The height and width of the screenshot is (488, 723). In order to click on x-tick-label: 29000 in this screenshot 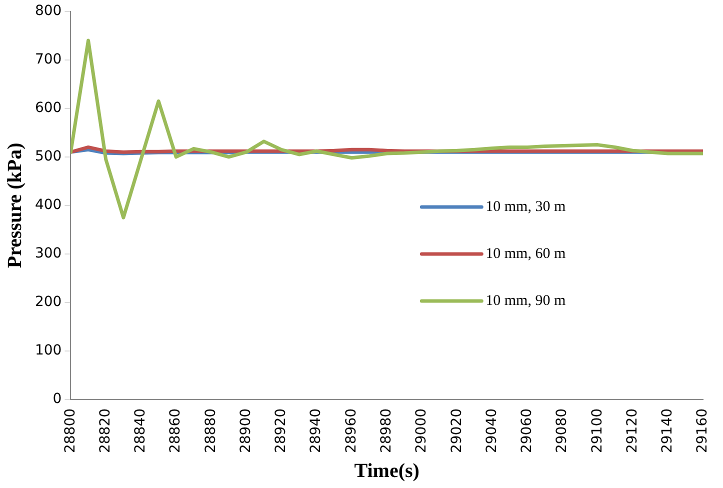, I will do `click(422, 431)`.